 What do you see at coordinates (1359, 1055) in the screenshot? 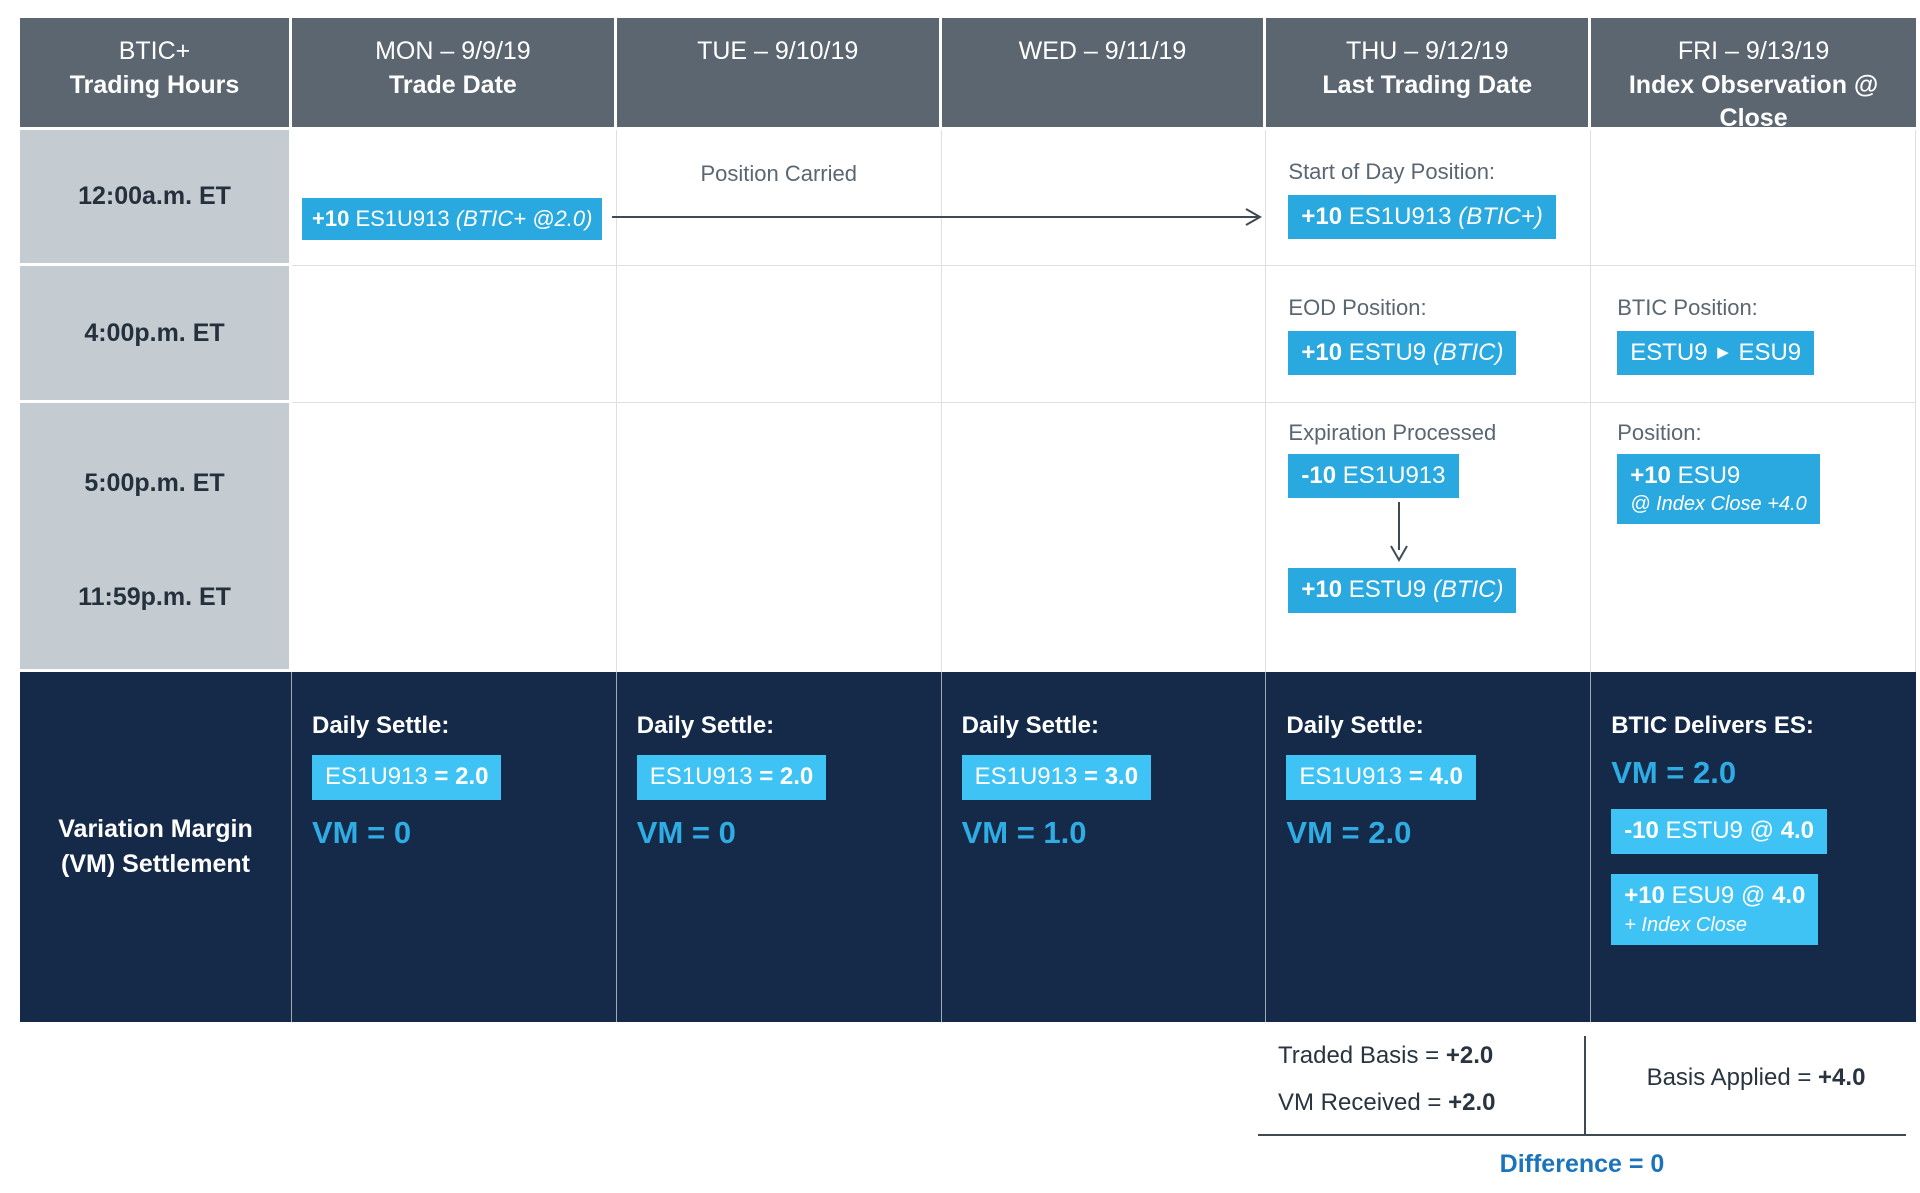
I see `traded-basis-label: Traded Basis =` at bounding box center [1359, 1055].